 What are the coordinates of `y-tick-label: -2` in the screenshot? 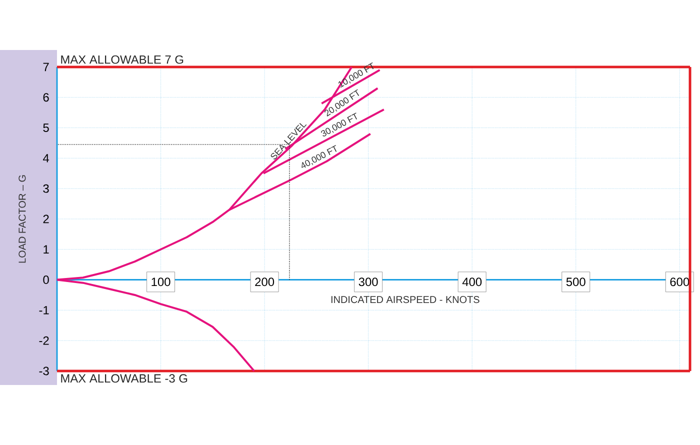 It's located at (44, 340).